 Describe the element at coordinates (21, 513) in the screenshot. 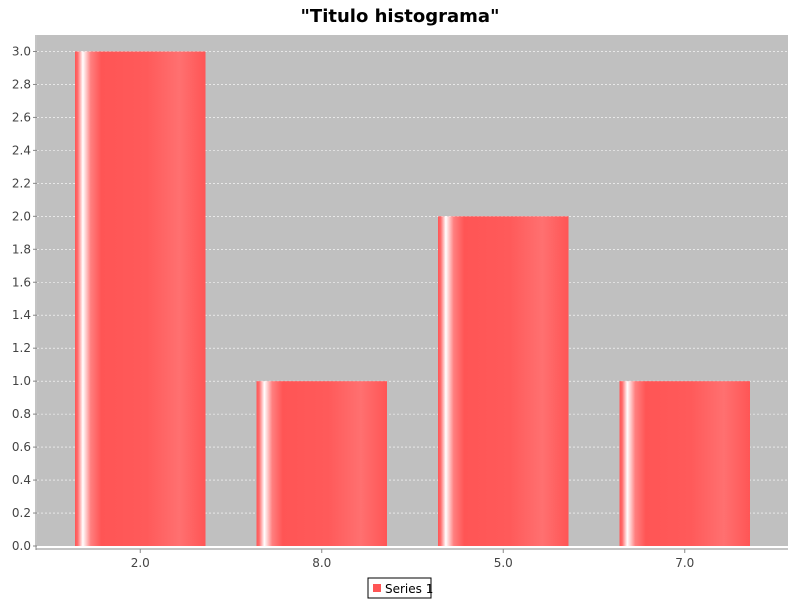

I see `y-tick-label: 0.2` at that location.